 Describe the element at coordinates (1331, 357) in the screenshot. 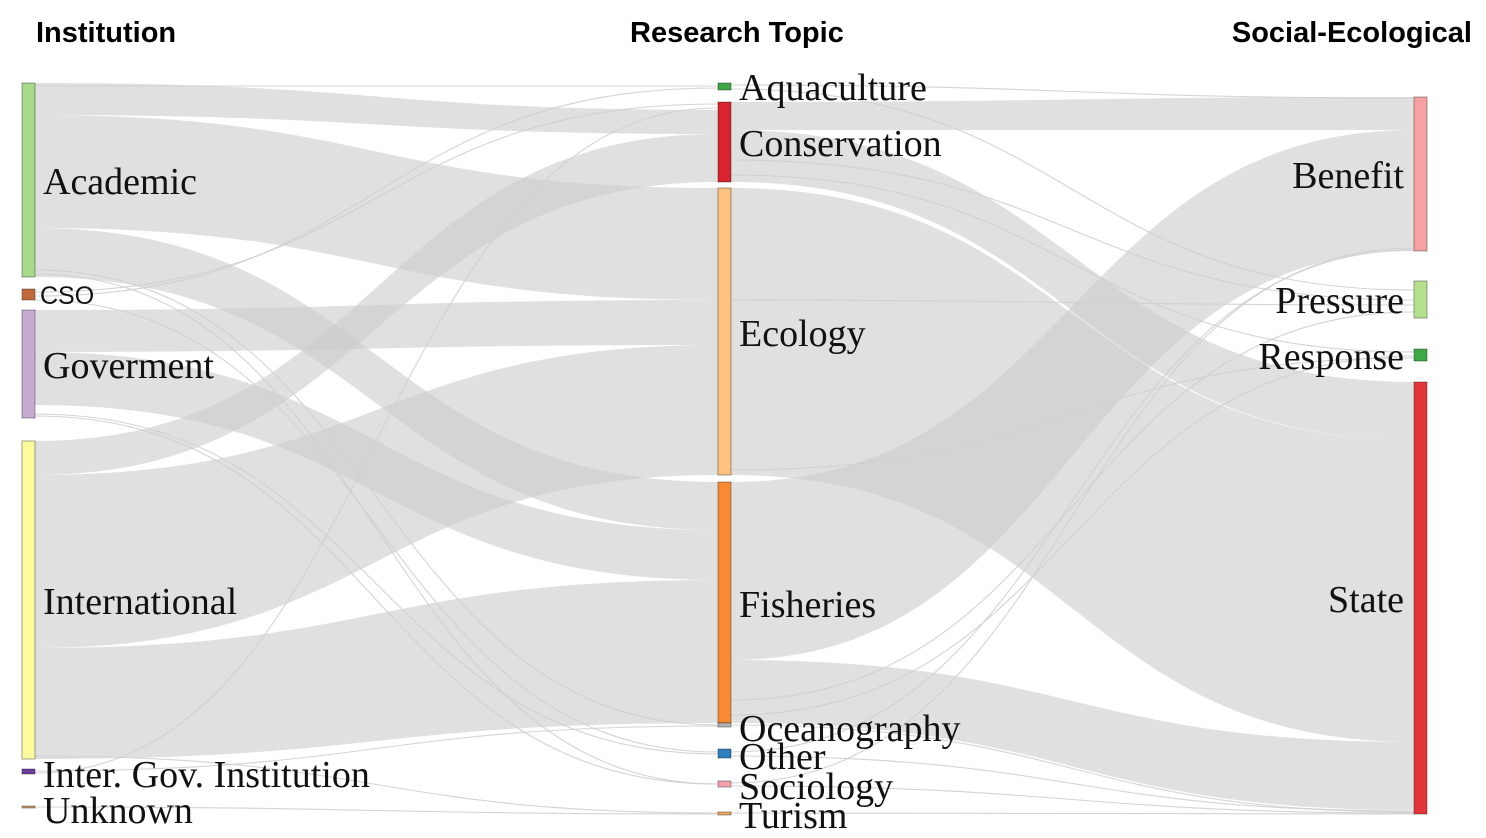

I see `label-response: Response` at that location.